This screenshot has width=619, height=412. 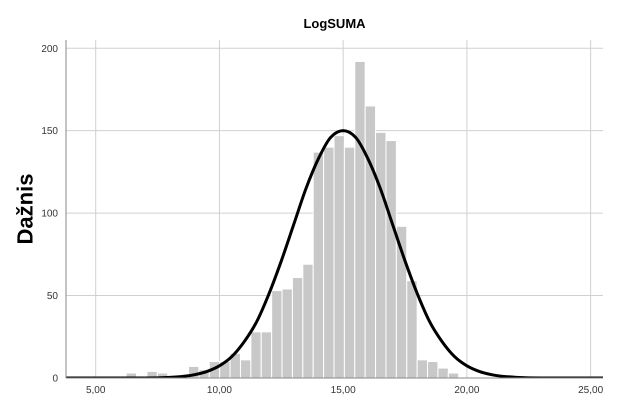 I want to click on x-tick-label: 25,00, so click(x=591, y=390).